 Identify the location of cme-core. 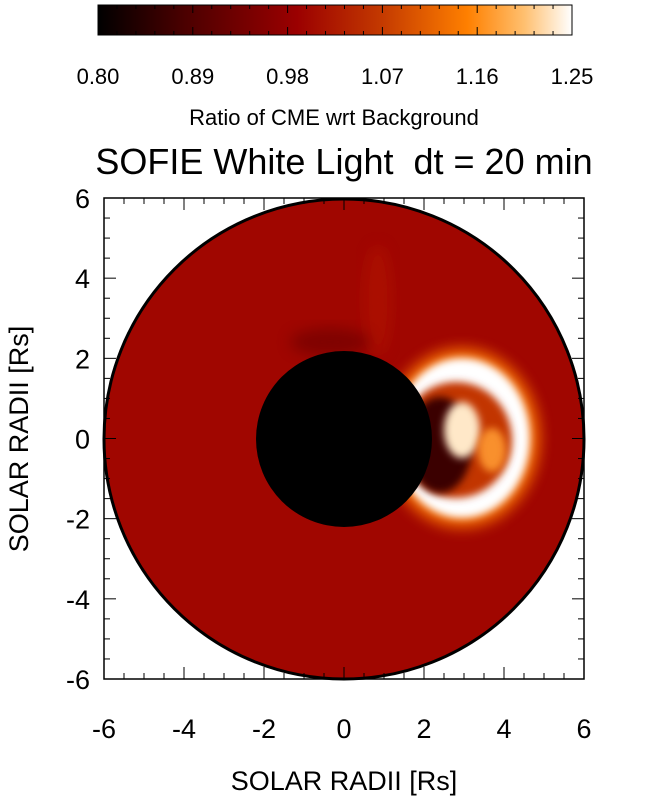
(462, 430).